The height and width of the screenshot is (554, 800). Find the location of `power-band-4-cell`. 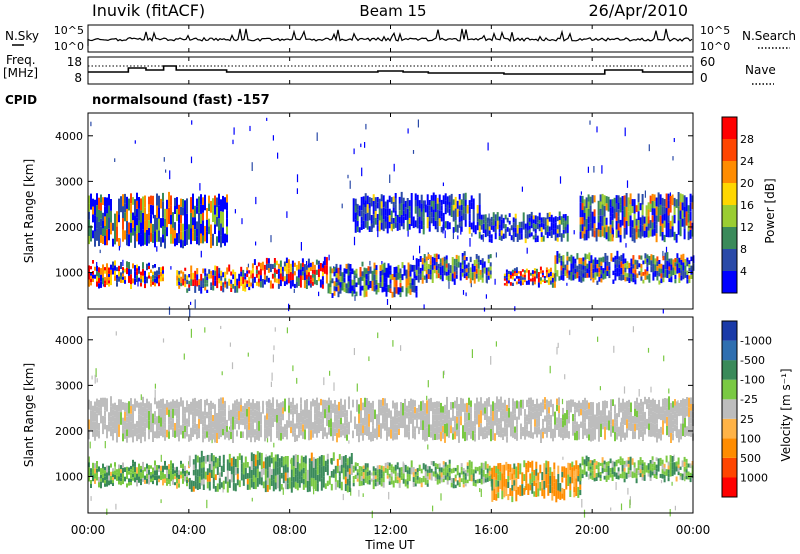

power-band-4-cell is located at coordinates (436, 263).